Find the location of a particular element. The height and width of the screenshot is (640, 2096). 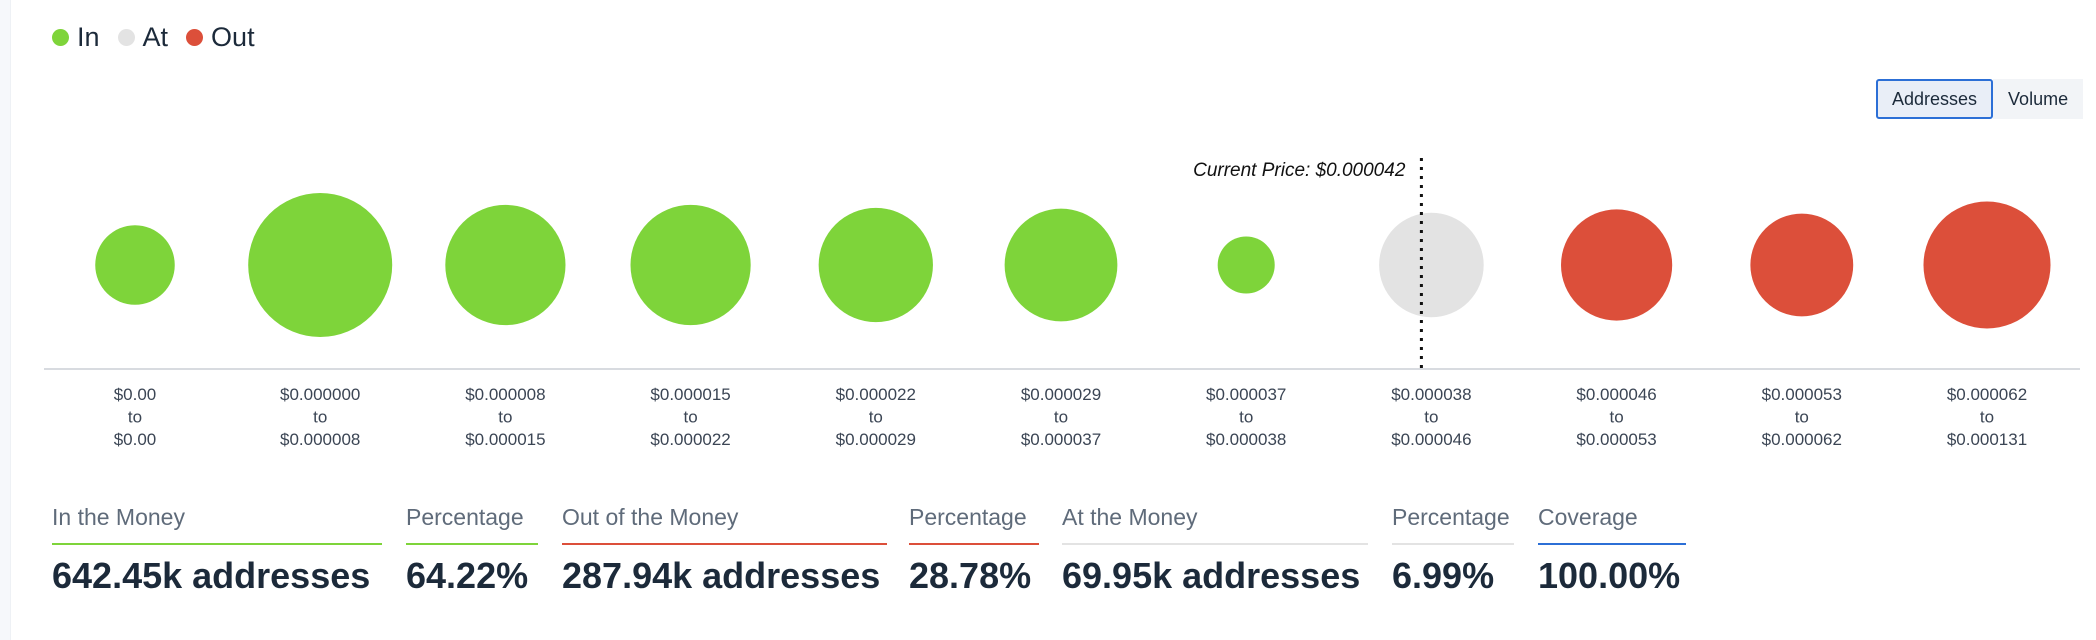

legend-item-out: Out is located at coordinates (220, 37).